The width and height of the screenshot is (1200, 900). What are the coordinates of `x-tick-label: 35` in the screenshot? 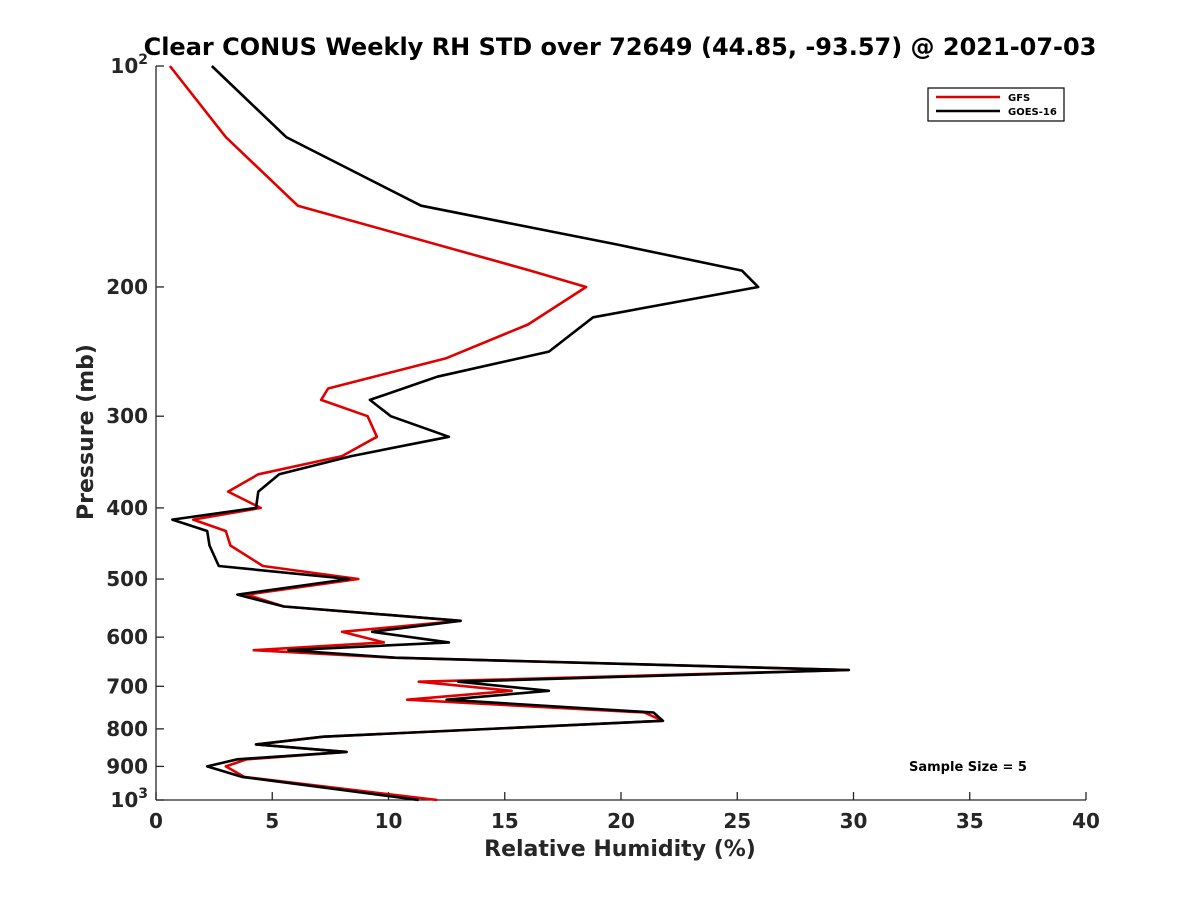 It's located at (970, 821).